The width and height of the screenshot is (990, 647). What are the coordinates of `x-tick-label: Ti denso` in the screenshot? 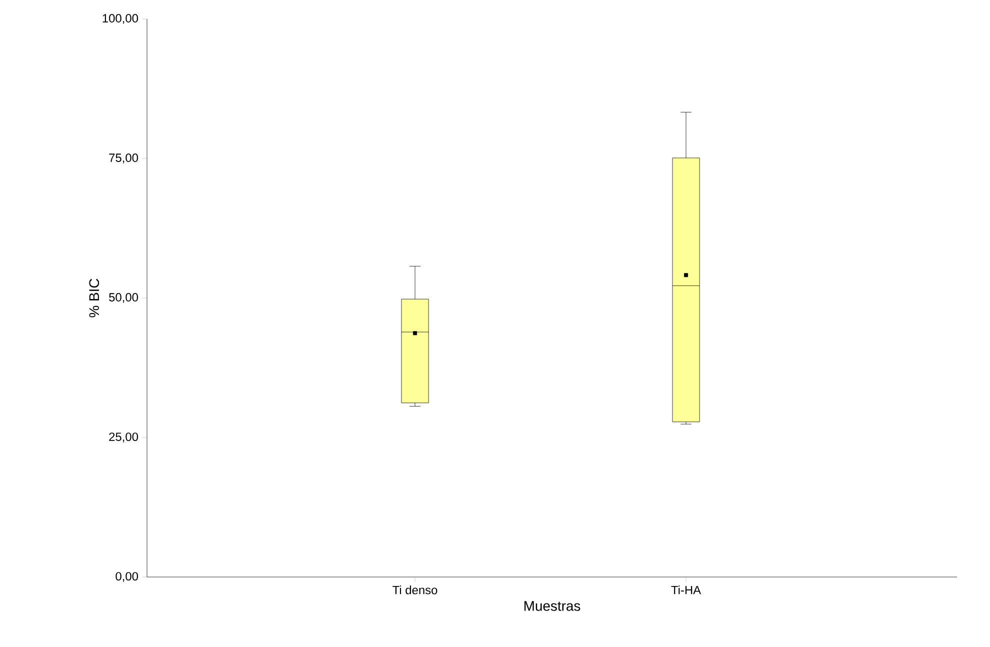 It's located at (415, 590).